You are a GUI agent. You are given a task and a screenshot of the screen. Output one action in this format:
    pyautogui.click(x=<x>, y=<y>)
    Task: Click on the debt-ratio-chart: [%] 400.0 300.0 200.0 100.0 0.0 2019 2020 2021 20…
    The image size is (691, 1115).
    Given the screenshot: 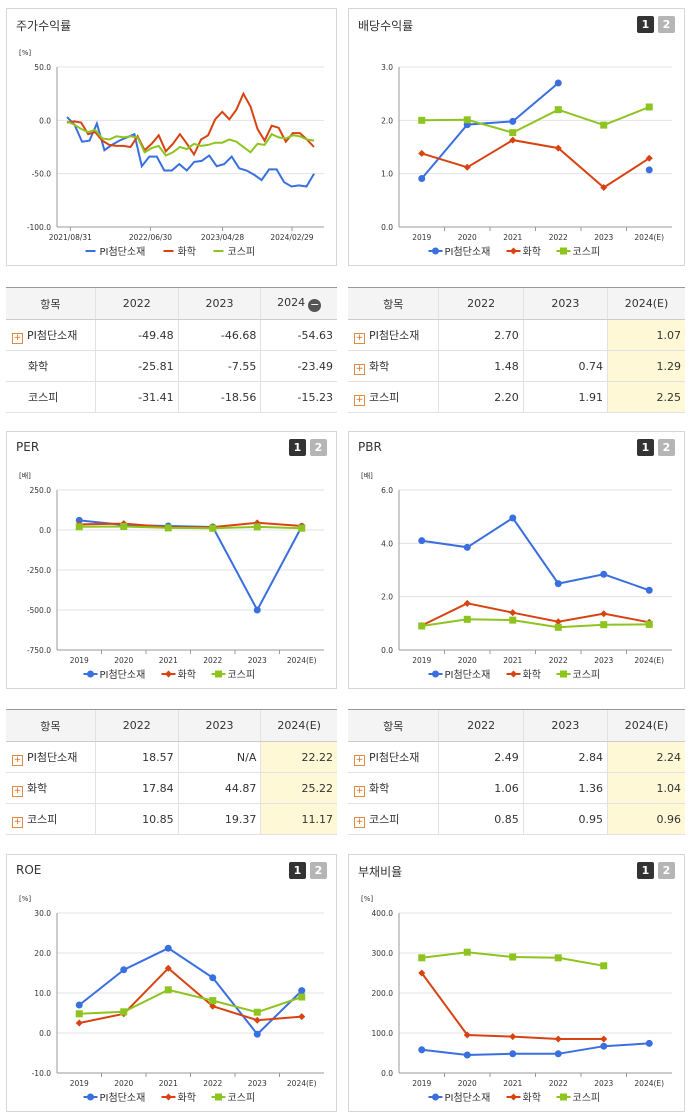 What is the action you would take?
    pyautogui.click(x=516, y=999)
    